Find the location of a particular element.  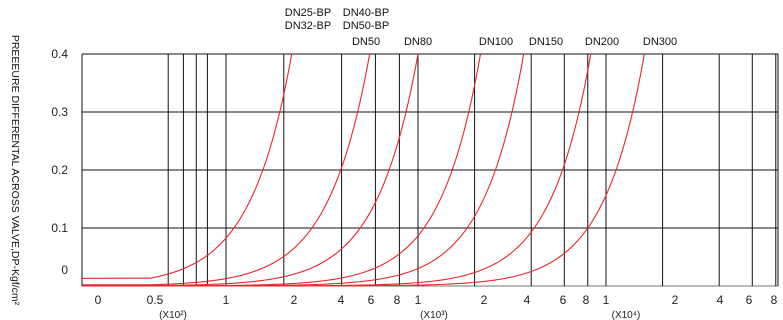

series-label: DN32-BP is located at coordinates (308, 26).